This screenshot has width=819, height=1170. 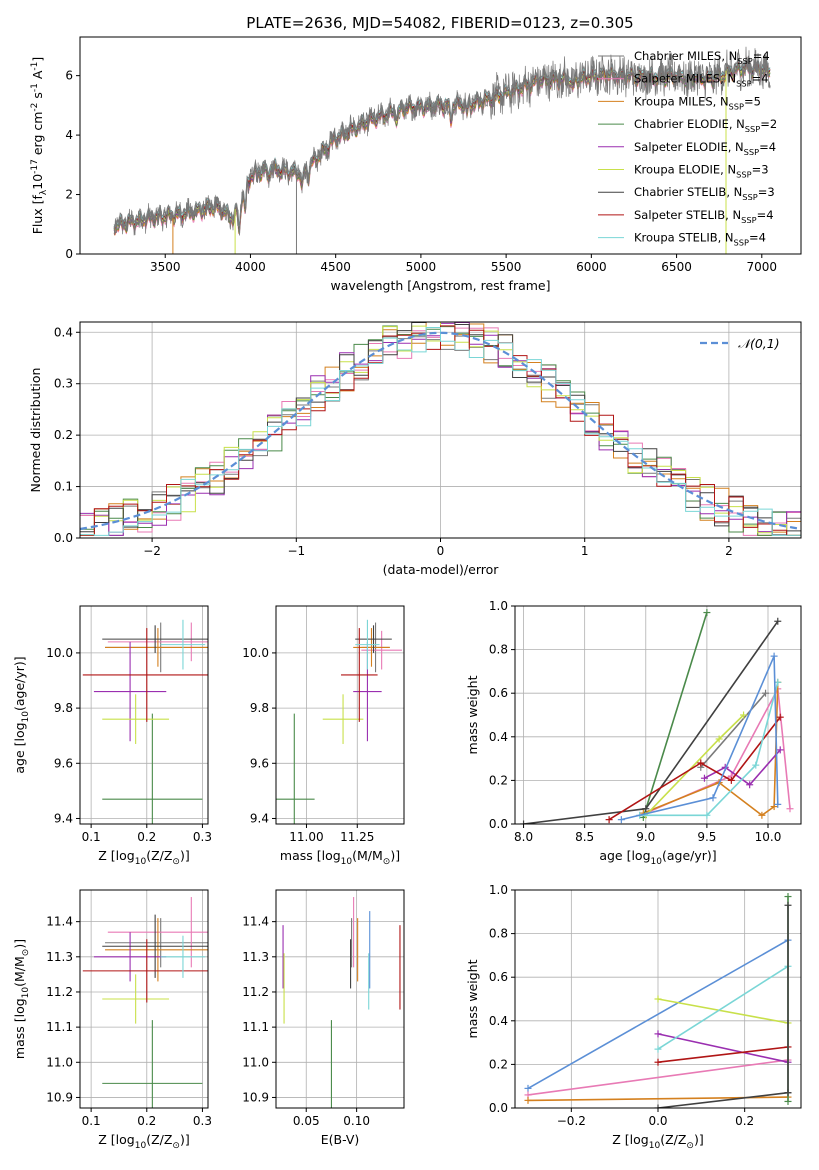 What do you see at coordinates (657, 857) in the screenshot?
I see `x-axis-label: age [log10(age/yr)]` at bounding box center [657, 857].